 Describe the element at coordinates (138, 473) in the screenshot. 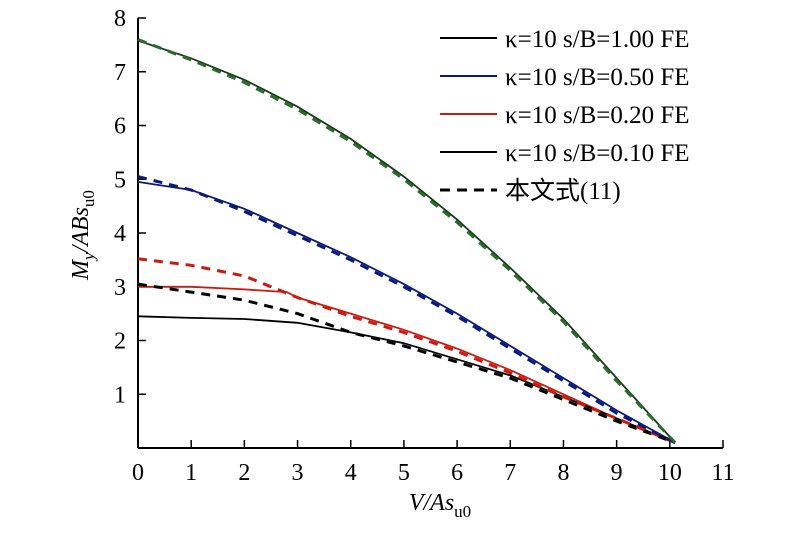

I see `x-tick-label: 0` at that location.